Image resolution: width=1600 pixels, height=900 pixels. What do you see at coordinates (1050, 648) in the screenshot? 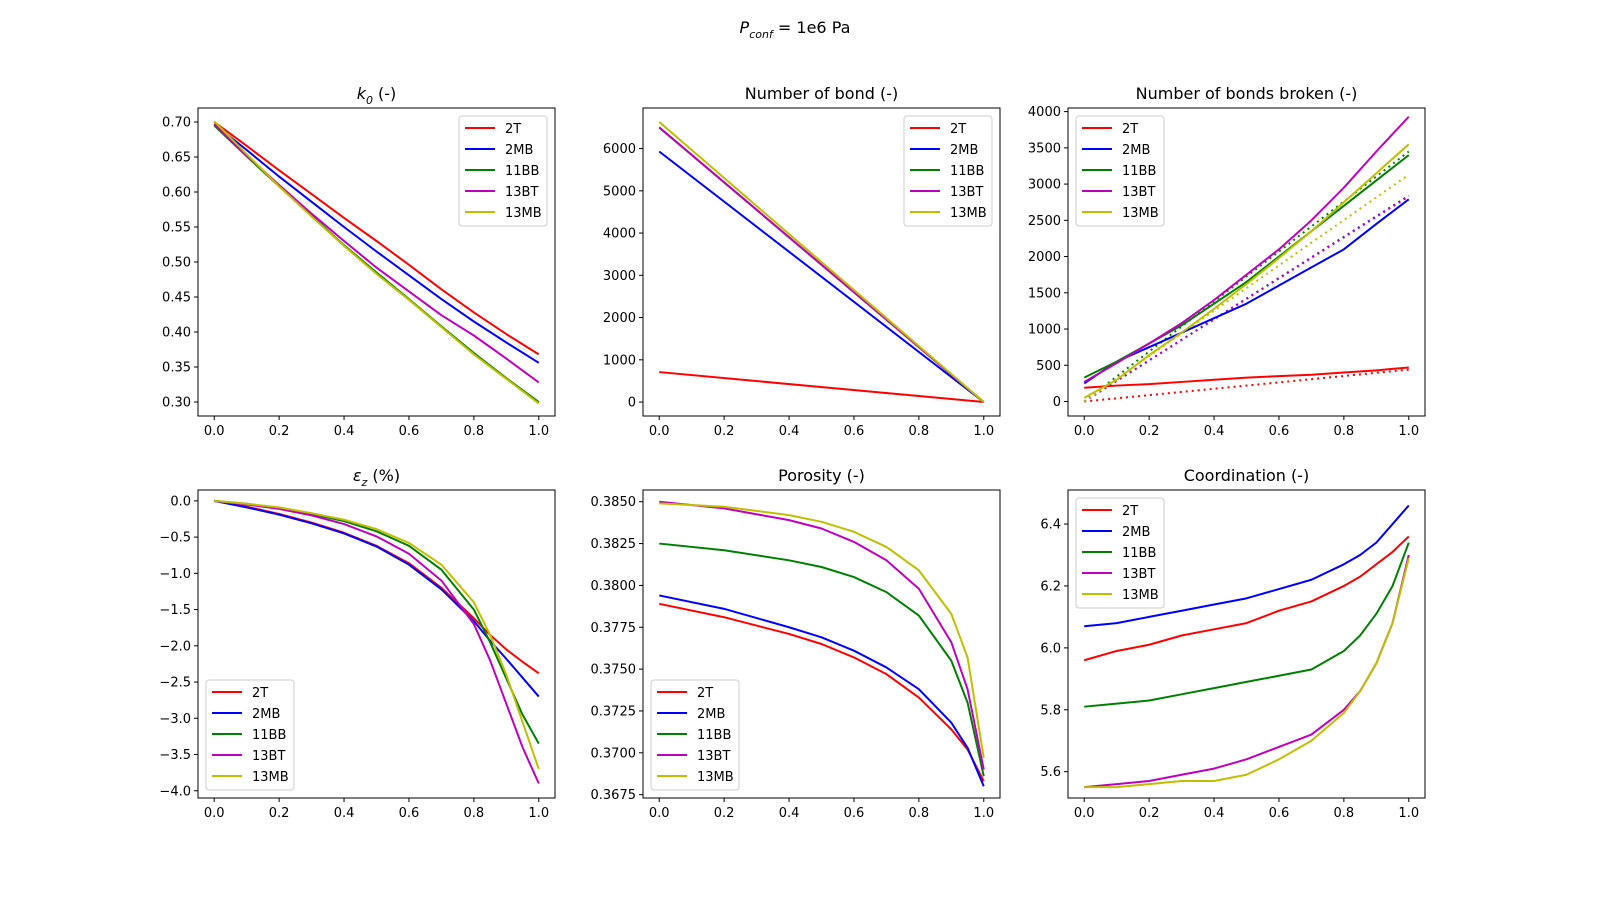
I see `y-tick-label: 6.0` at bounding box center [1050, 648].